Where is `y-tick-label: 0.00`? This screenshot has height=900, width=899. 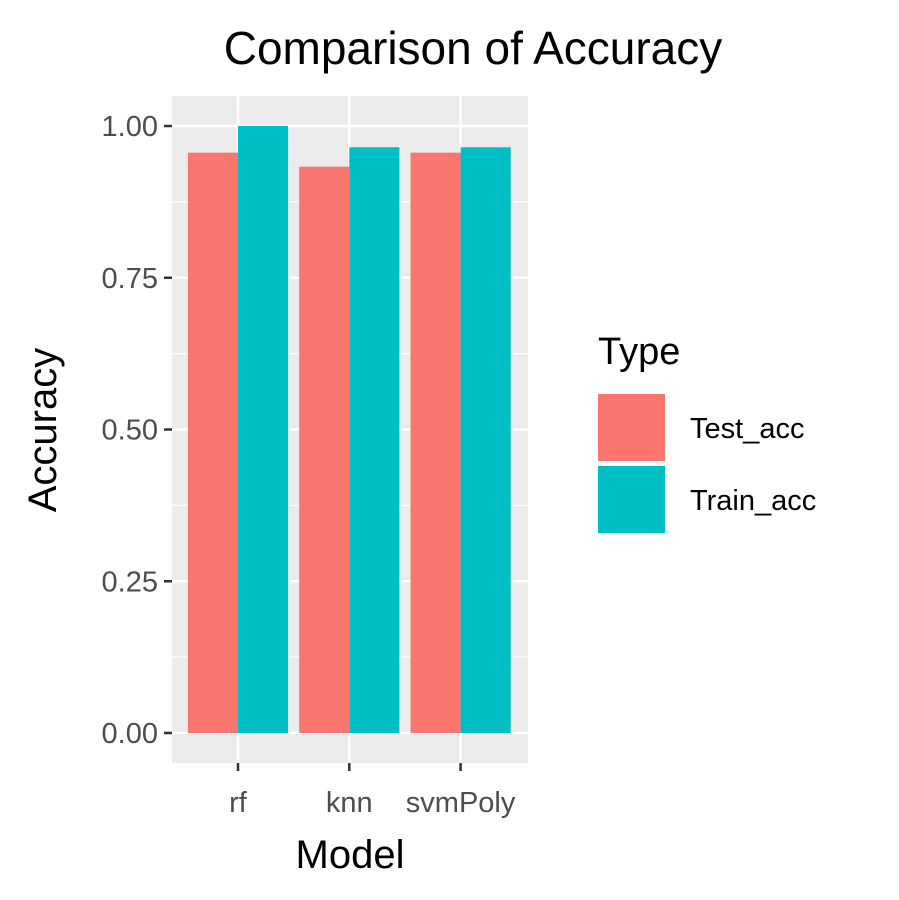
y-tick-label: 0.00 is located at coordinates (130, 734).